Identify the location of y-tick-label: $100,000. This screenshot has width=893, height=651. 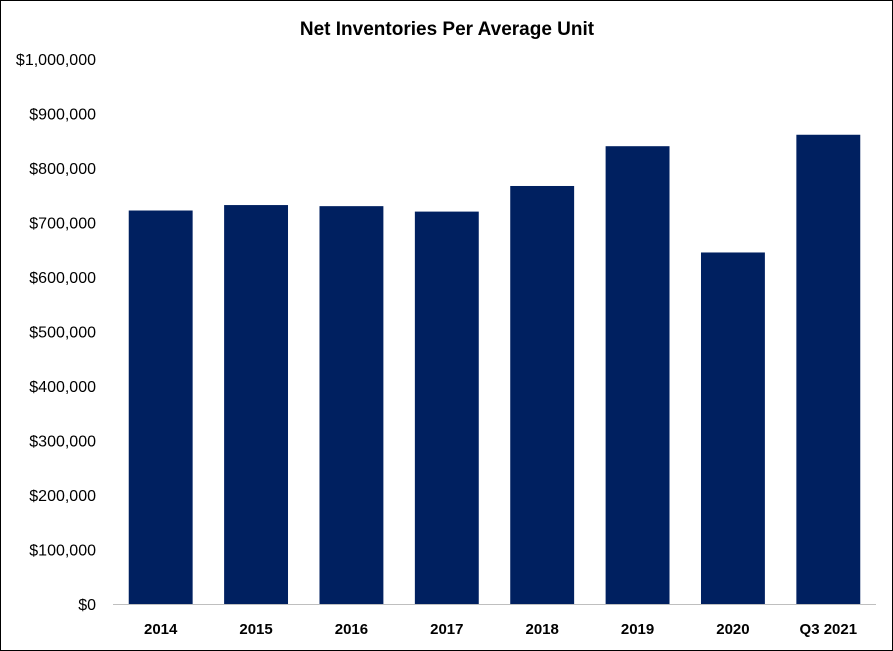
(62, 551).